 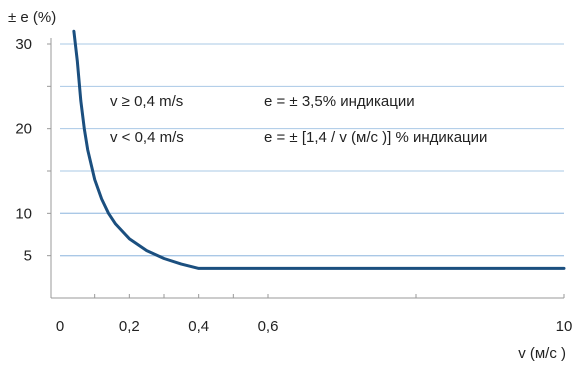 What do you see at coordinates (23, 44) in the screenshot?
I see `y-tick-label: 30` at bounding box center [23, 44].